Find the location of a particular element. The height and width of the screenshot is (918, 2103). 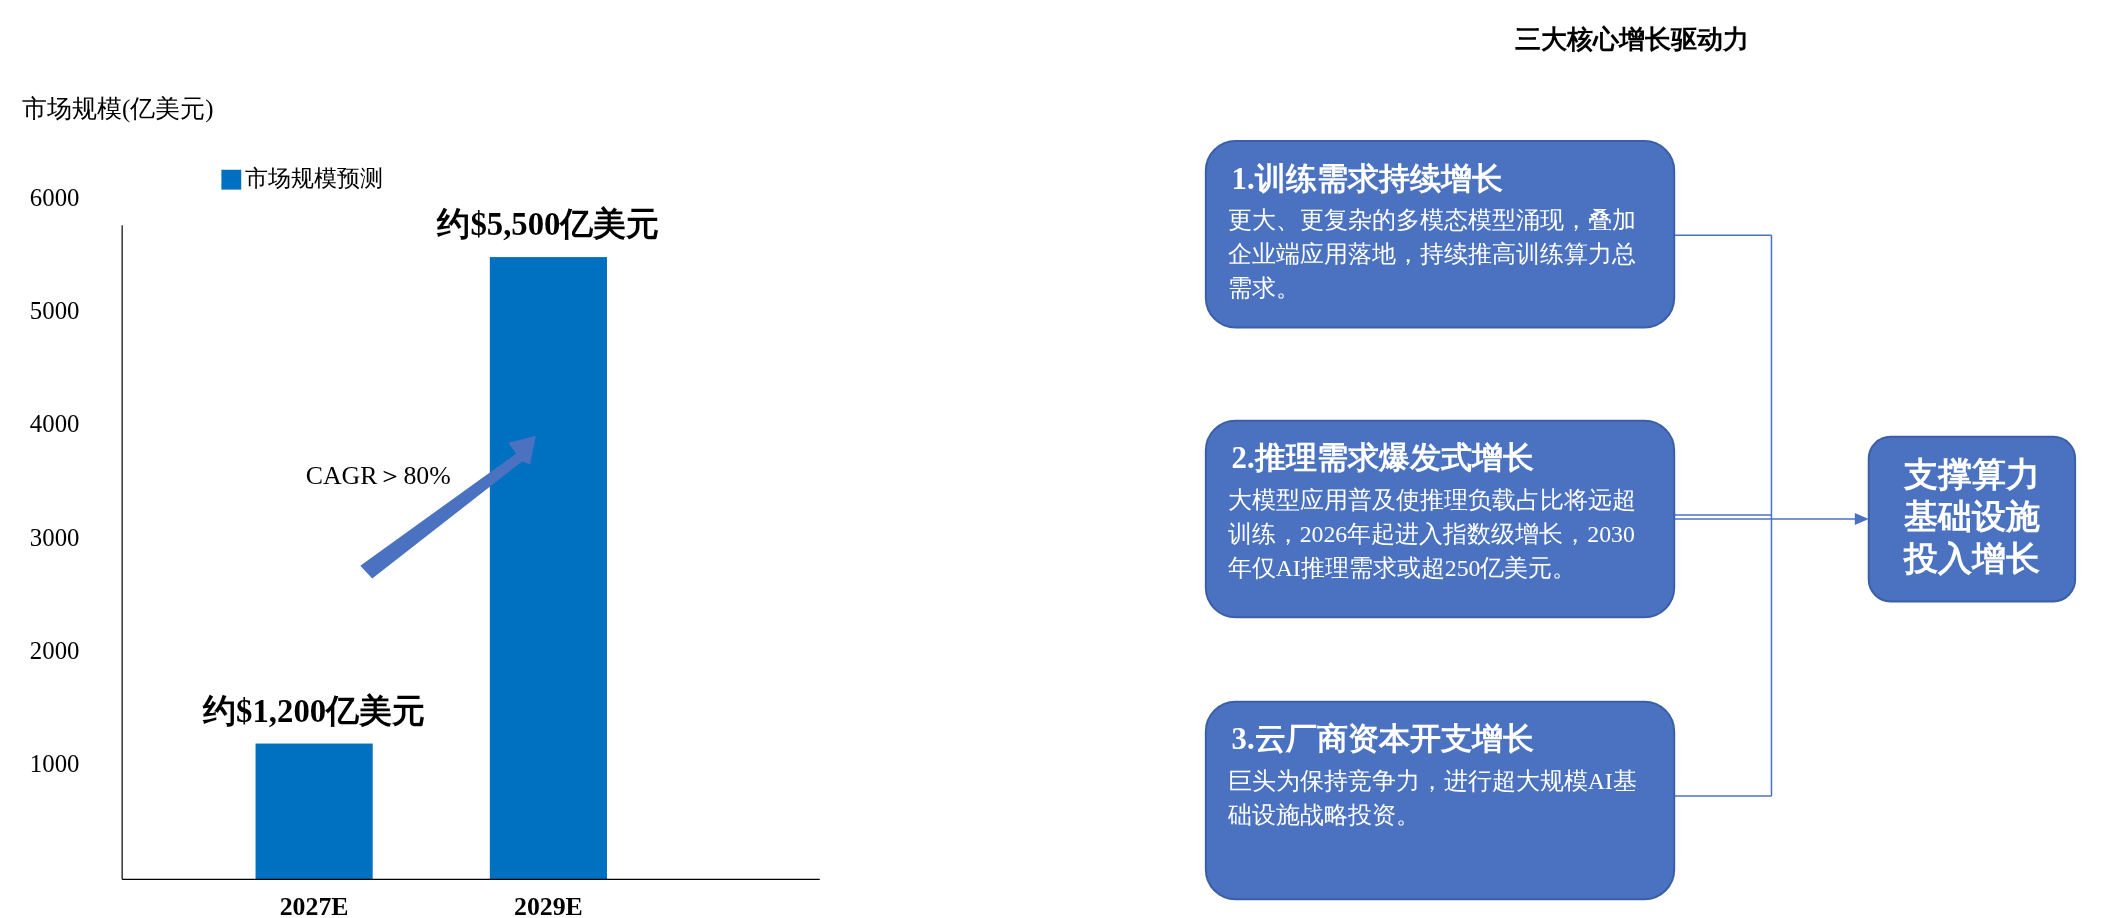

x-tick-label: 2029E is located at coordinates (548, 905).